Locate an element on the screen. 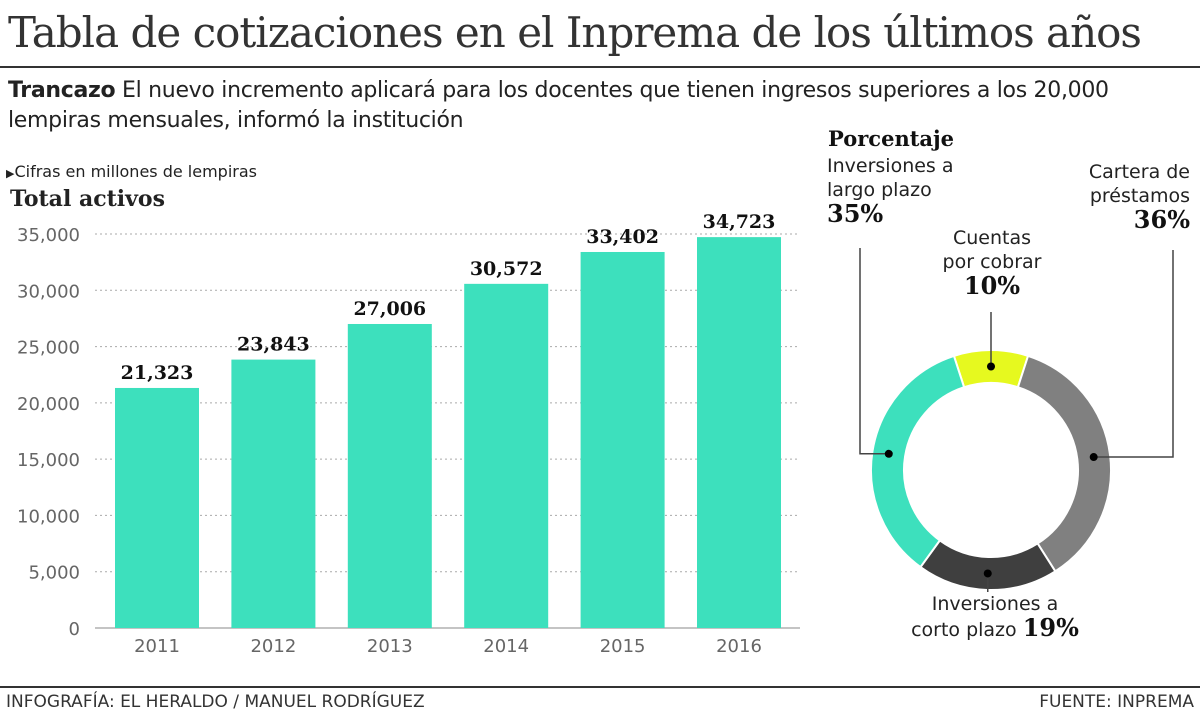 This screenshot has width=1200, height=716. bar-2016 is located at coordinates (739, 432).